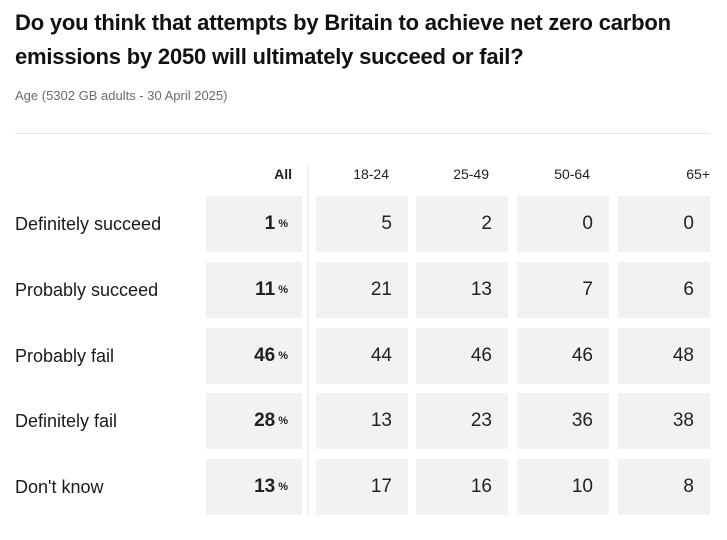 The width and height of the screenshot is (727, 540). I want to click on row-label: Probably fail, so click(65, 356).